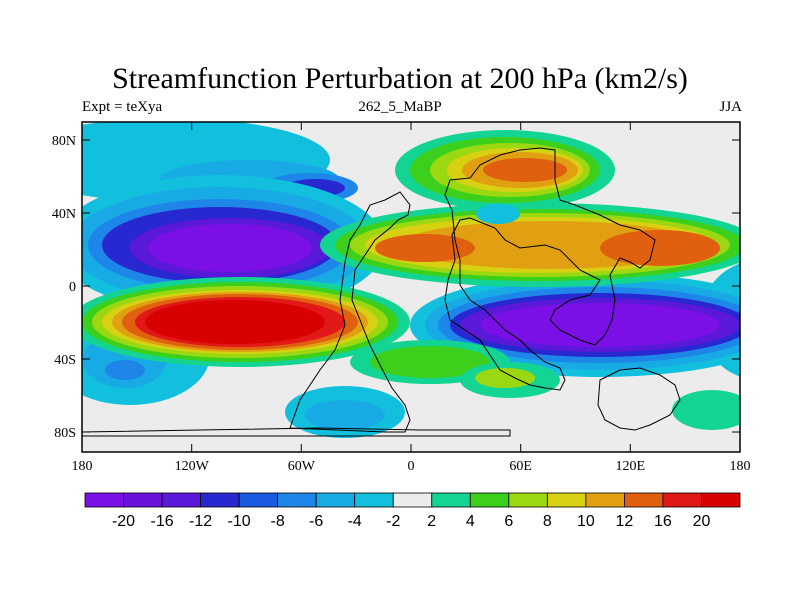 The height and width of the screenshot is (600, 800). Describe the element at coordinates (631, 466) in the screenshot. I see `x-tick-label: 120E` at that location.